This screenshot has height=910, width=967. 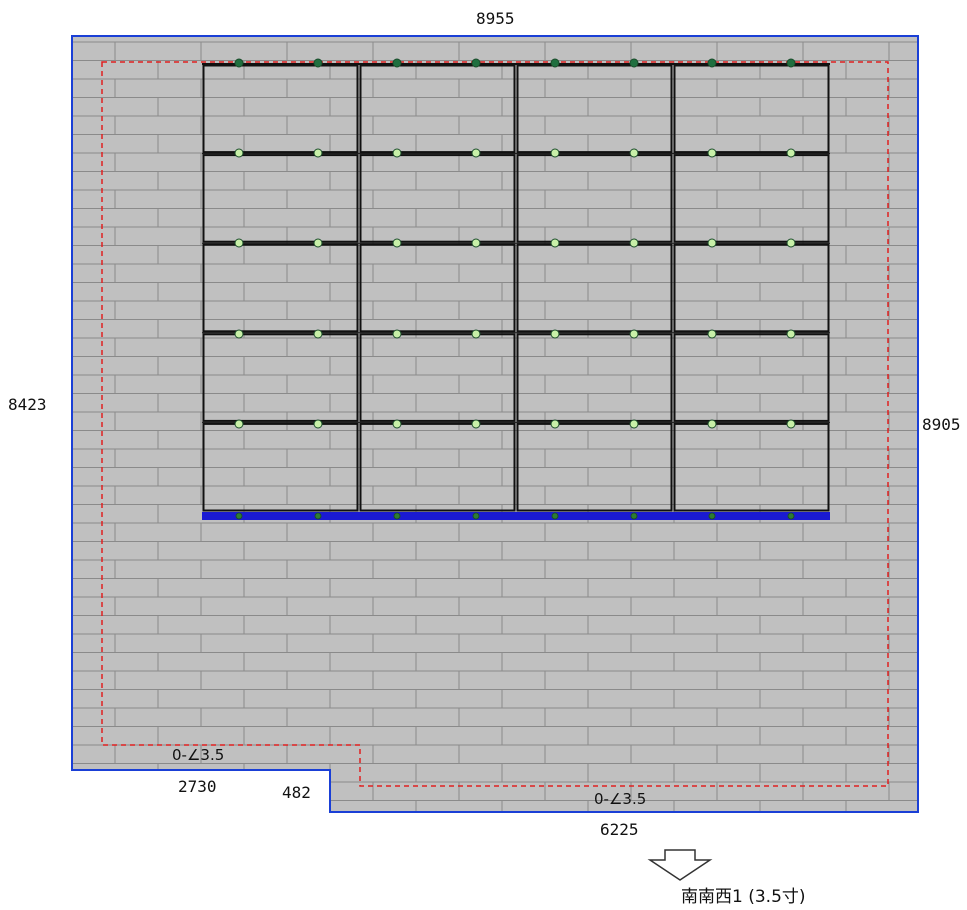 What do you see at coordinates (197, 786) in the screenshot?
I see `dimension-bottom-left: 2730` at bounding box center [197, 786].